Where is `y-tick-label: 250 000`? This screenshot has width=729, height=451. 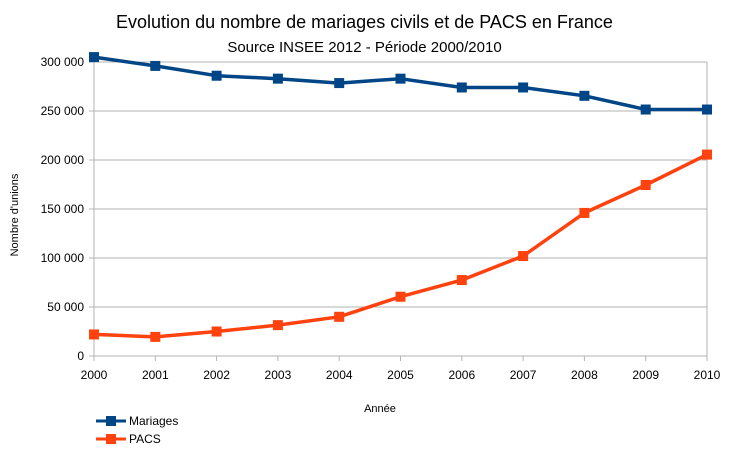
y-tick-label: 250 000 is located at coordinates (63, 111).